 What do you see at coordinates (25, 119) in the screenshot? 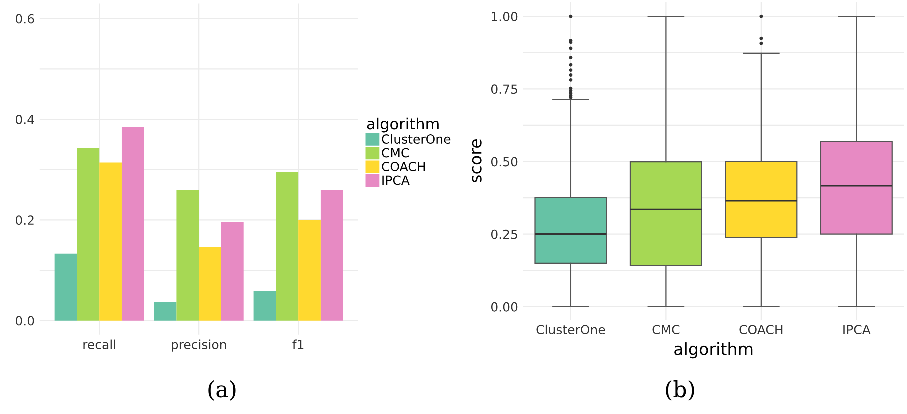
I see `y-tick-label: 0.4` at bounding box center [25, 119].